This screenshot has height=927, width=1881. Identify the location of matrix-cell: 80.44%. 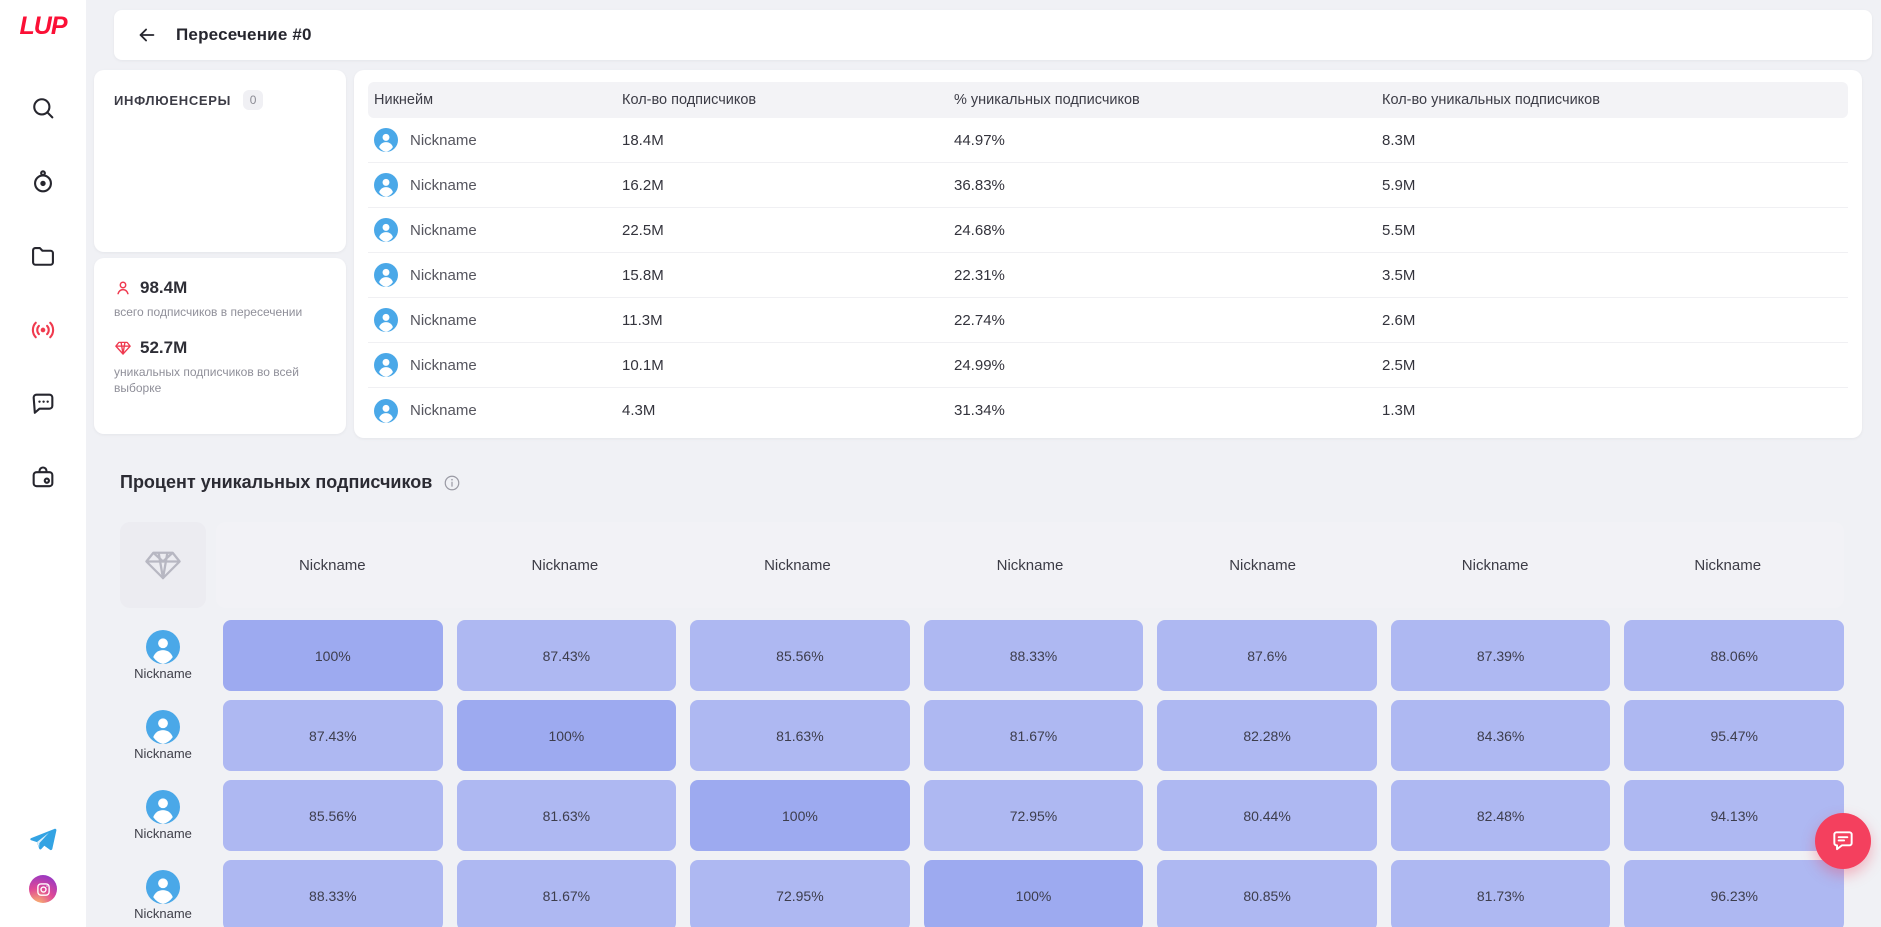
(1267, 815).